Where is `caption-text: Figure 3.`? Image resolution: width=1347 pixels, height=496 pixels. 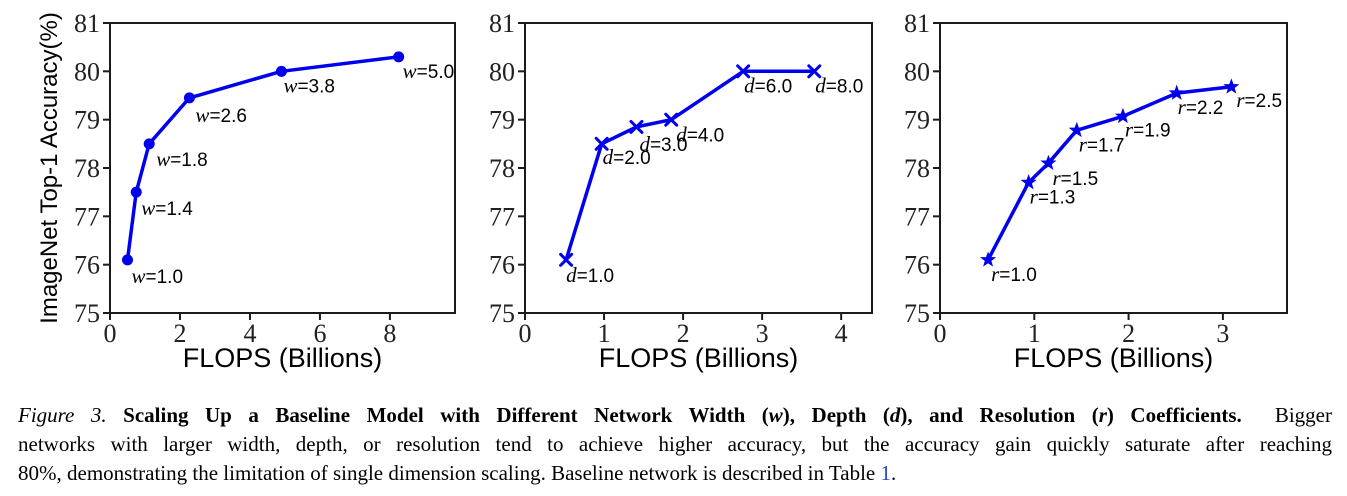 caption-text: Figure 3. is located at coordinates (62, 415).